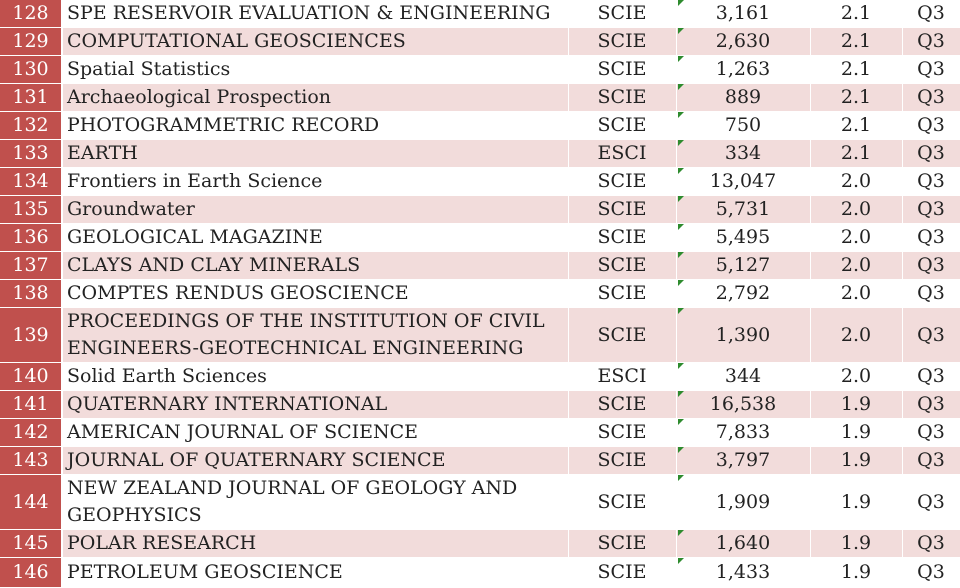  I want to click on table-row: 135 Groundwater SCIE 5,731 2.0 Q3, so click(480, 209).